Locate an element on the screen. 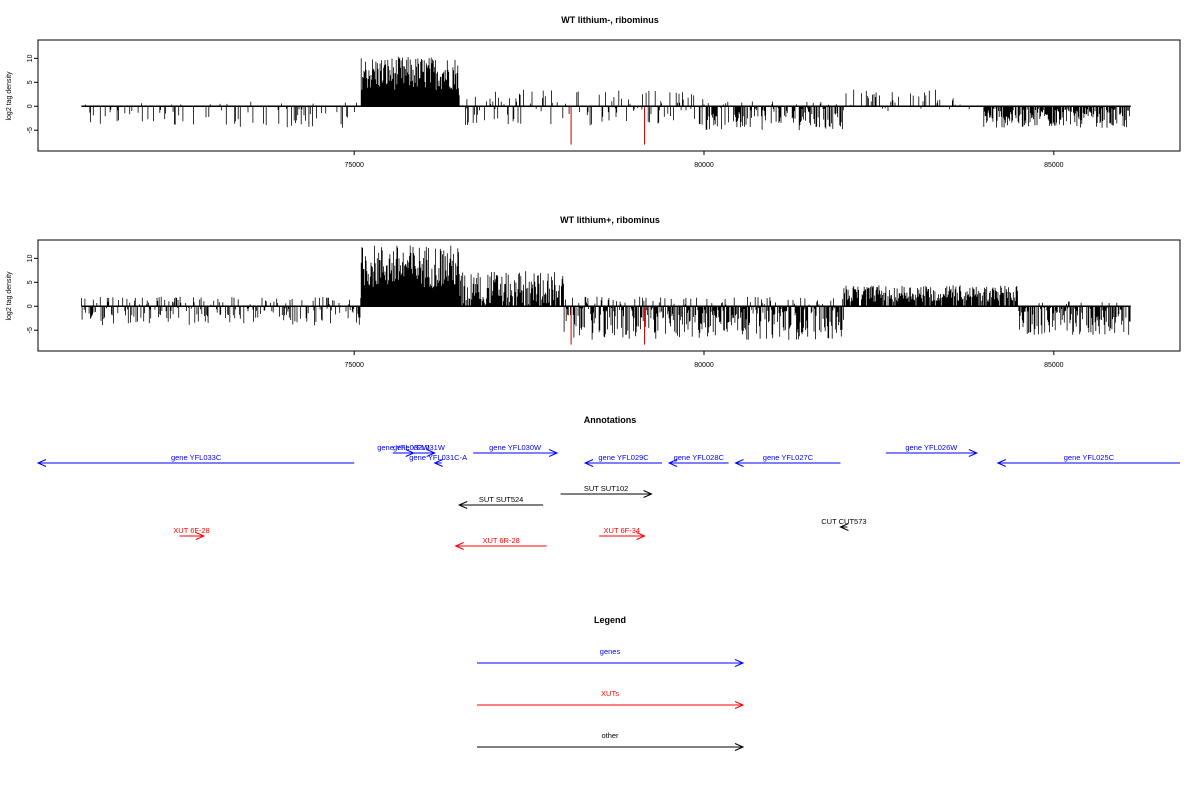 This screenshot has width=1200, height=805. panel-title: WT lithium-, ribominus is located at coordinates (610, 20).